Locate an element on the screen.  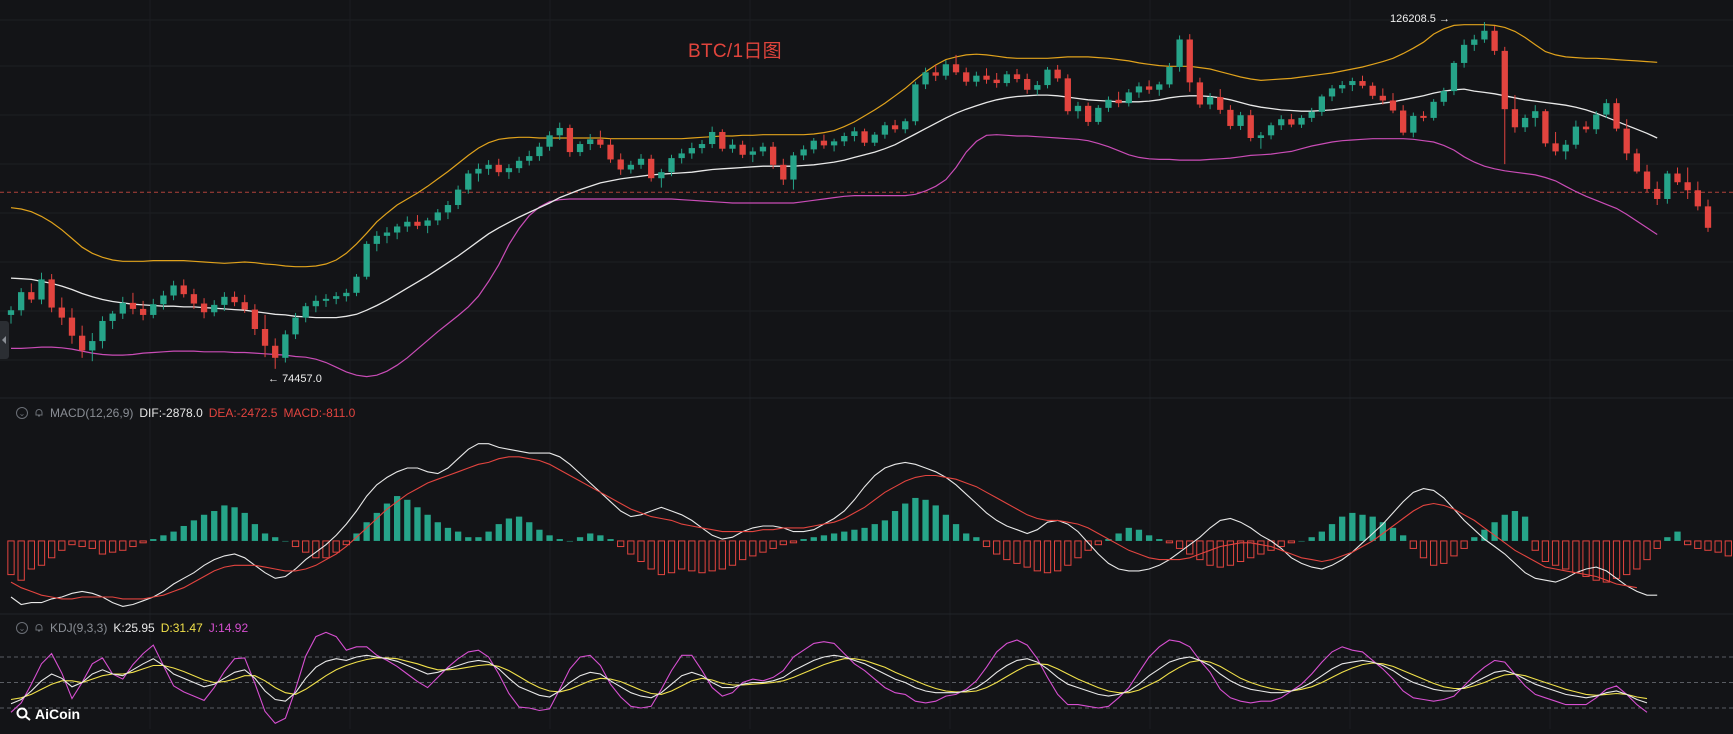
kdj-label: KDJ(9,3,3) is located at coordinates (79, 628).